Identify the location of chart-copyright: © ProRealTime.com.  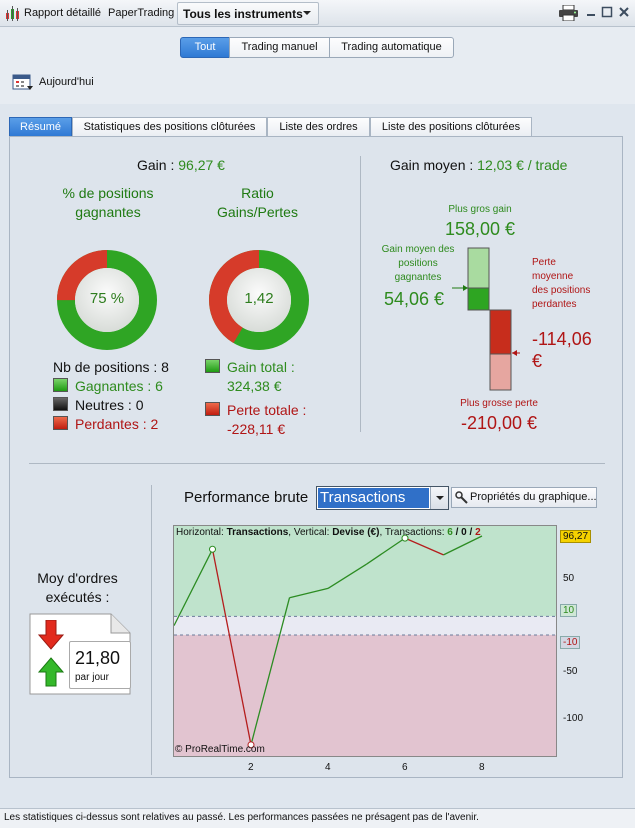
(220, 749).